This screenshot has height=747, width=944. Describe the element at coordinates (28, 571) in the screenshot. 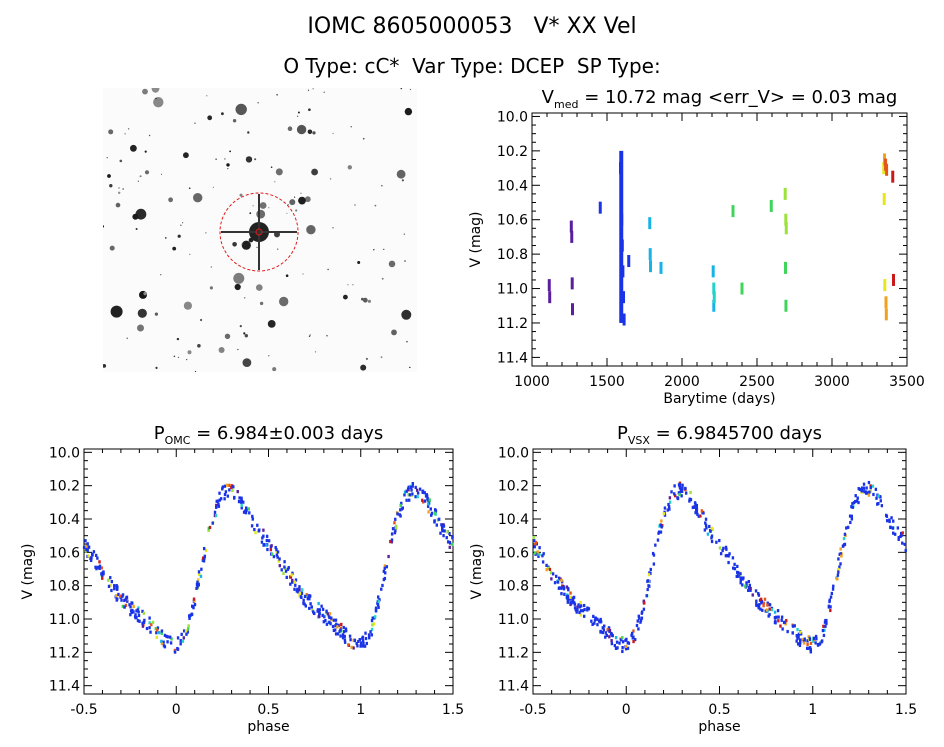

I see `y-axis-label: V (mag)` at that location.